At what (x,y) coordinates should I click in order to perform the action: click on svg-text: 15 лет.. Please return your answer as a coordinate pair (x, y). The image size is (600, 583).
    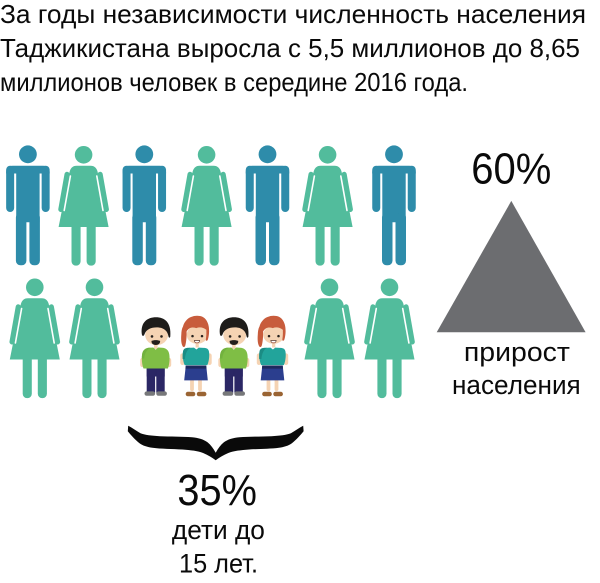
    Looking at the image, I should click on (218, 564).